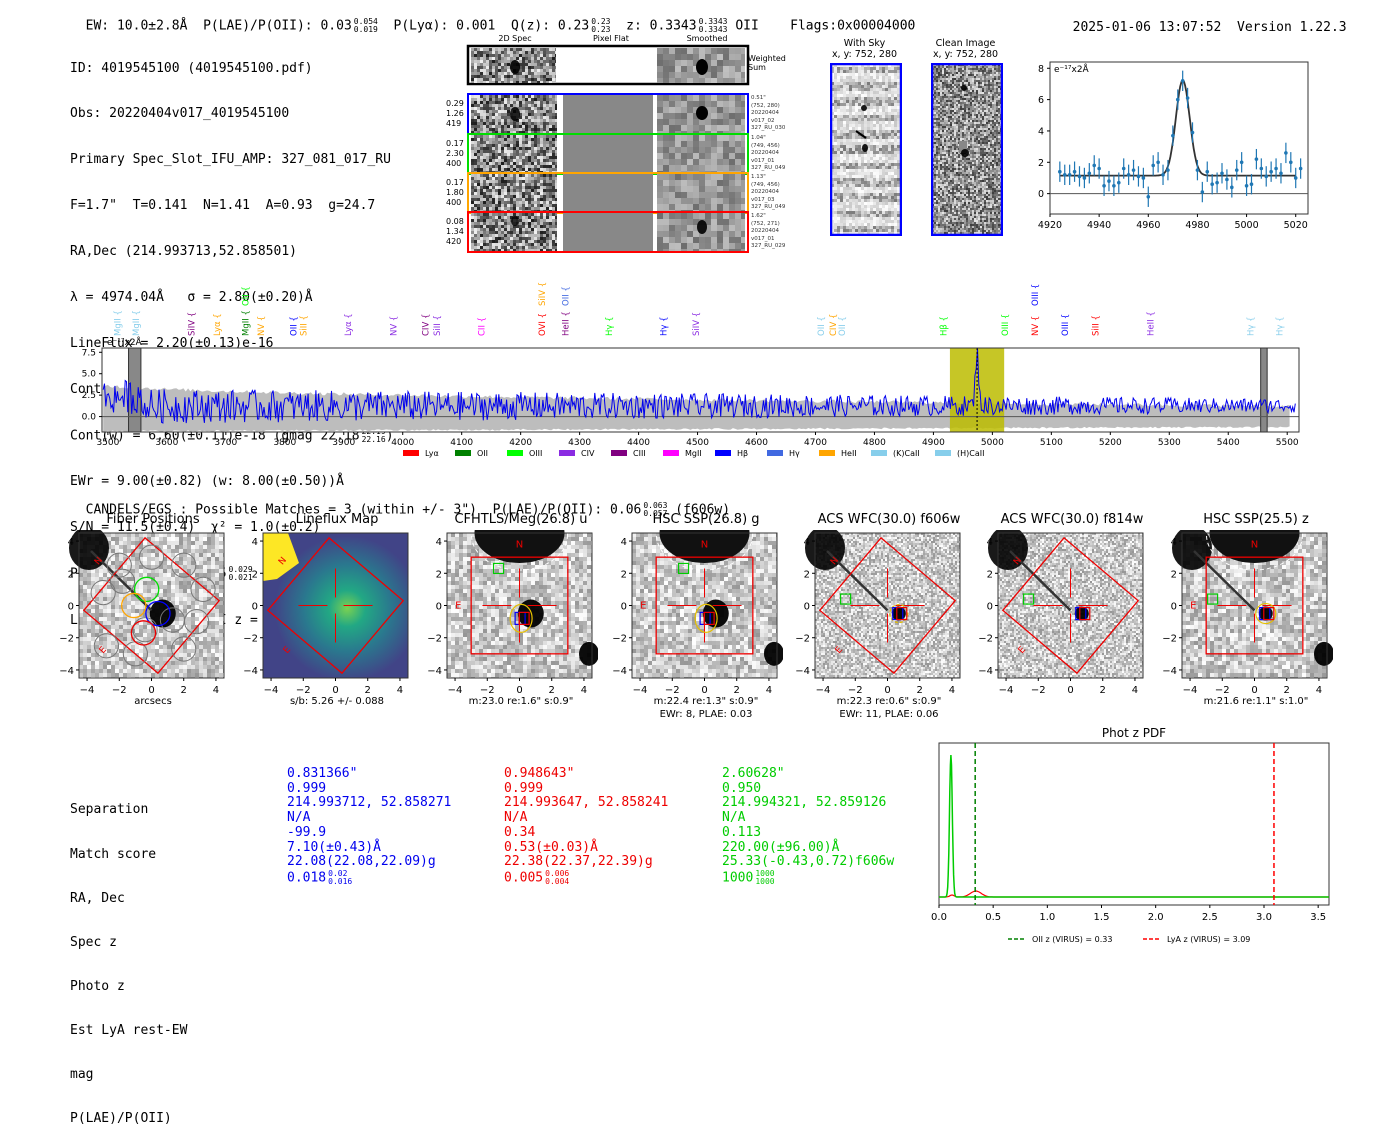 Image resolution: width=1400 pixels, height=1142 pixels. I want to click on legend-label: Hβ, so click(742, 453).